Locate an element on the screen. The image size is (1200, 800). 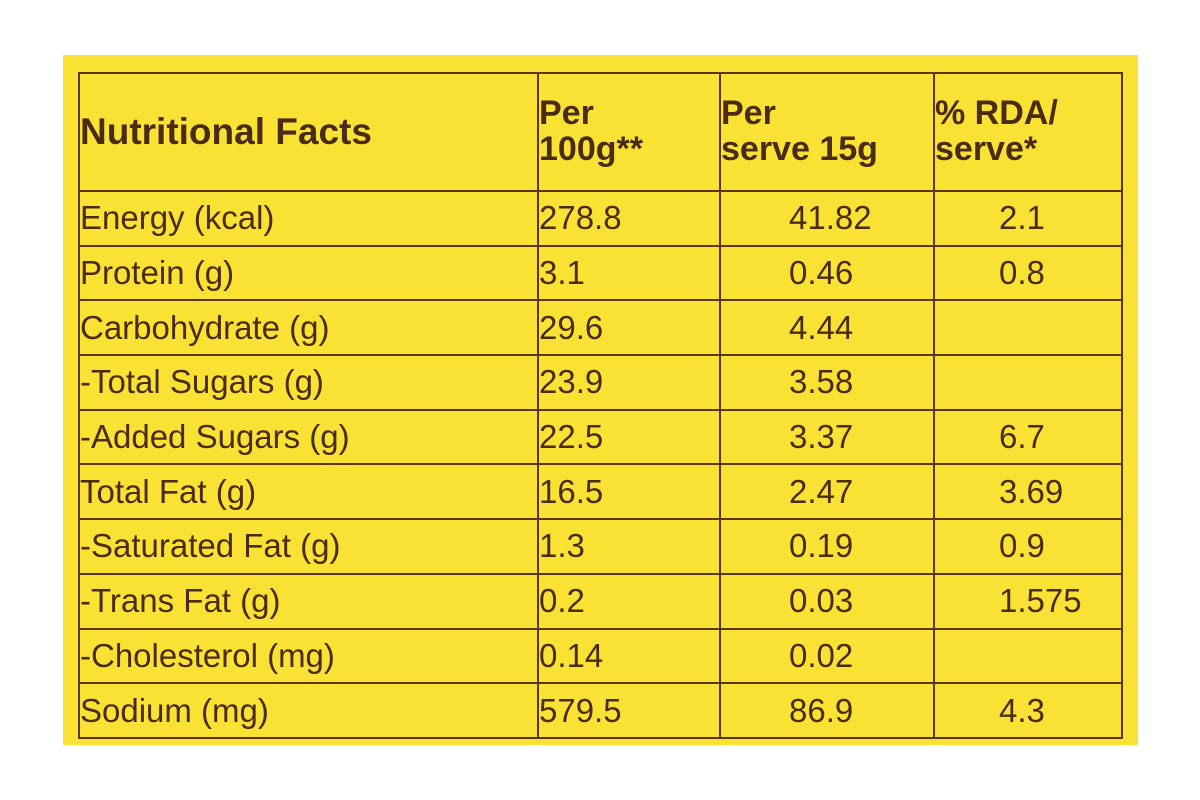
table-title: Nutritional Facts is located at coordinates (308, 132).